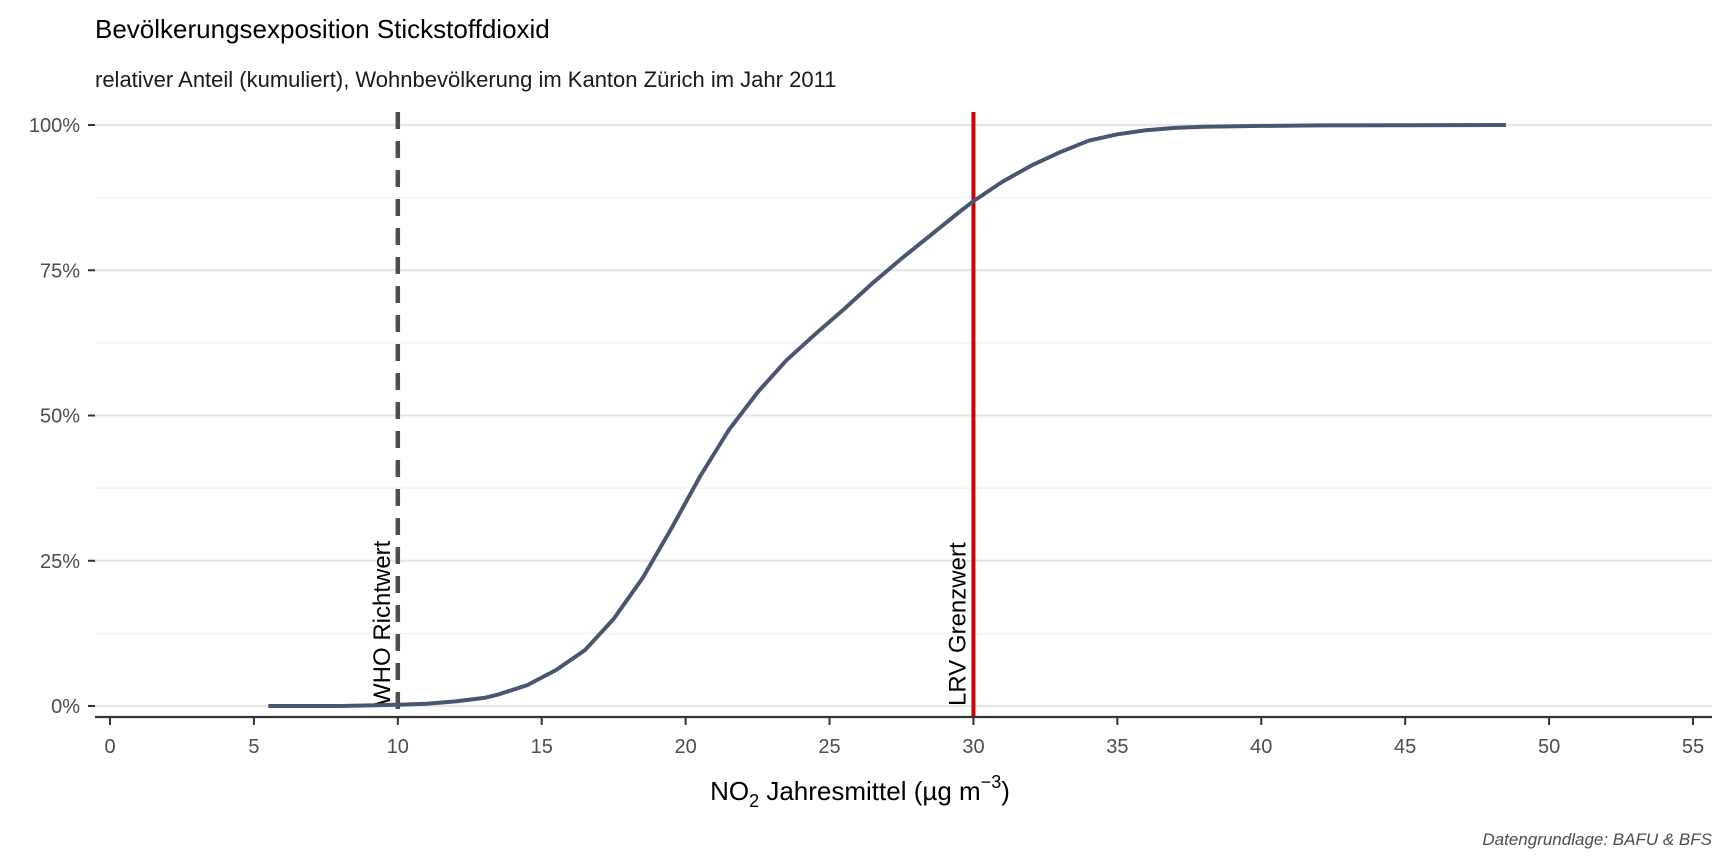 The height and width of the screenshot is (864, 1728). I want to click on x-tick-label-11: 55, so click(1693, 747).